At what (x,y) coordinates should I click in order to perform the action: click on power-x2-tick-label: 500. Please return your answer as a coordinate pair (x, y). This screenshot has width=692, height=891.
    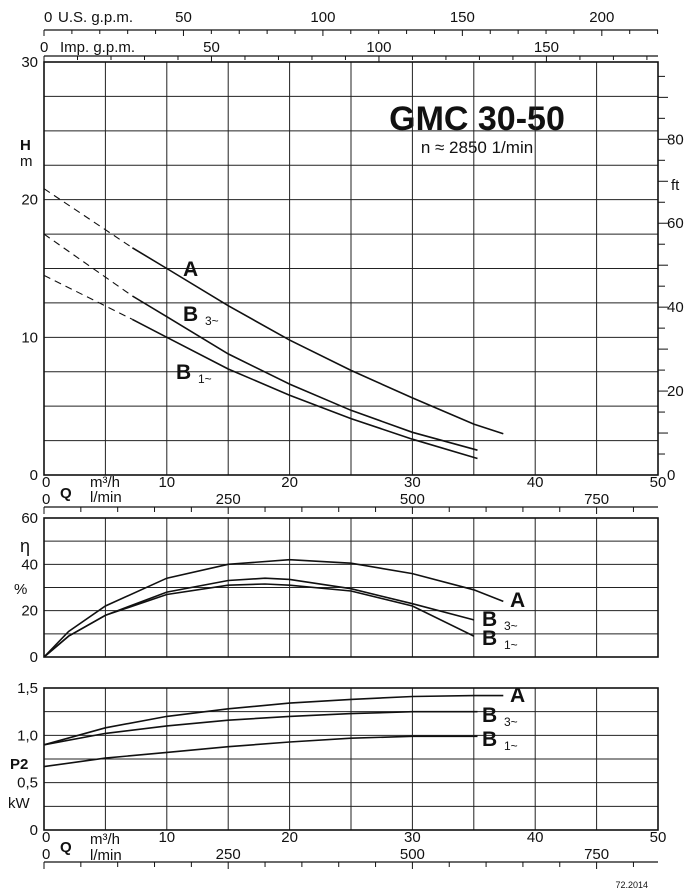
    Looking at the image, I should click on (412, 854).